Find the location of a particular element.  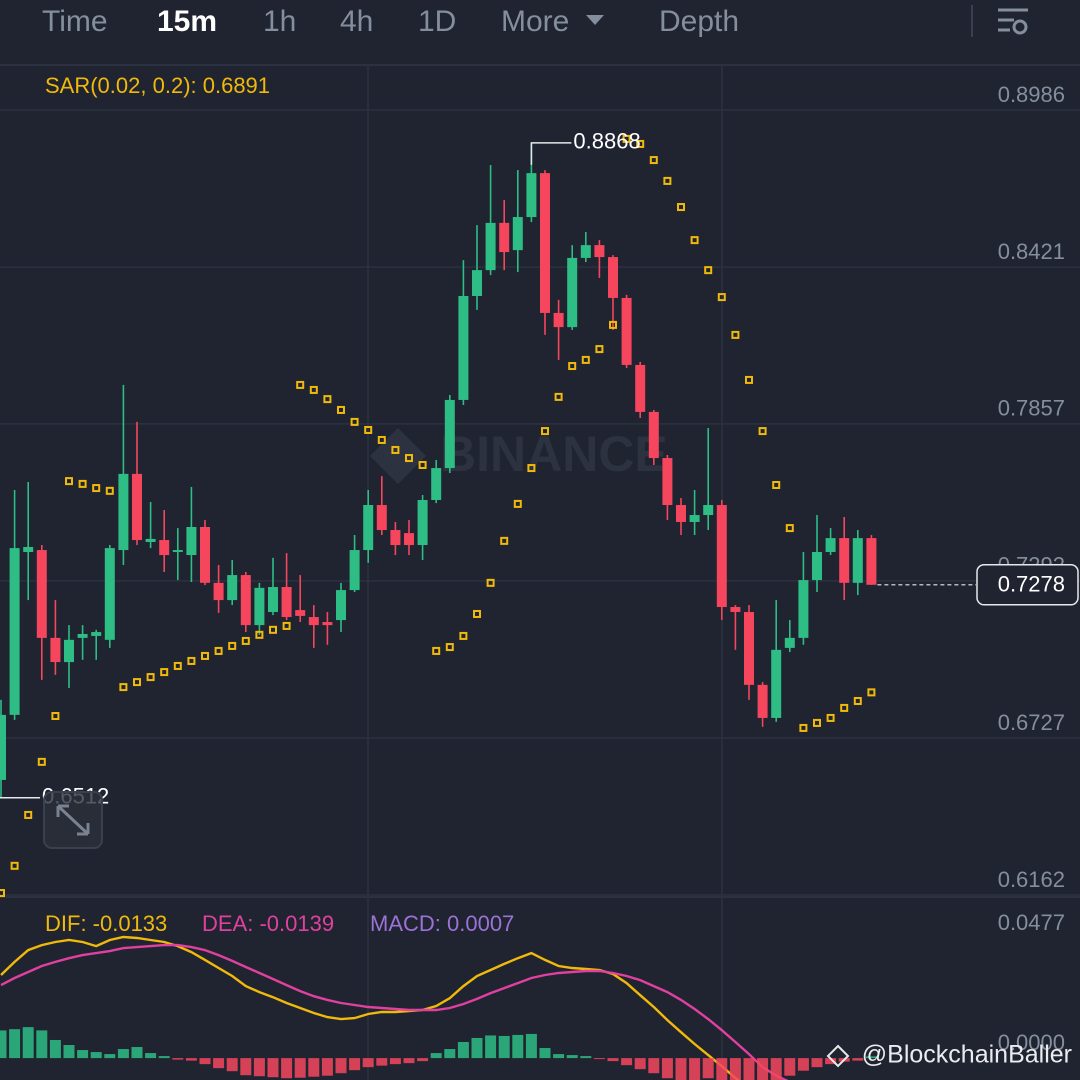

credit: @BlockchainBaller is located at coordinates (967, 1055).